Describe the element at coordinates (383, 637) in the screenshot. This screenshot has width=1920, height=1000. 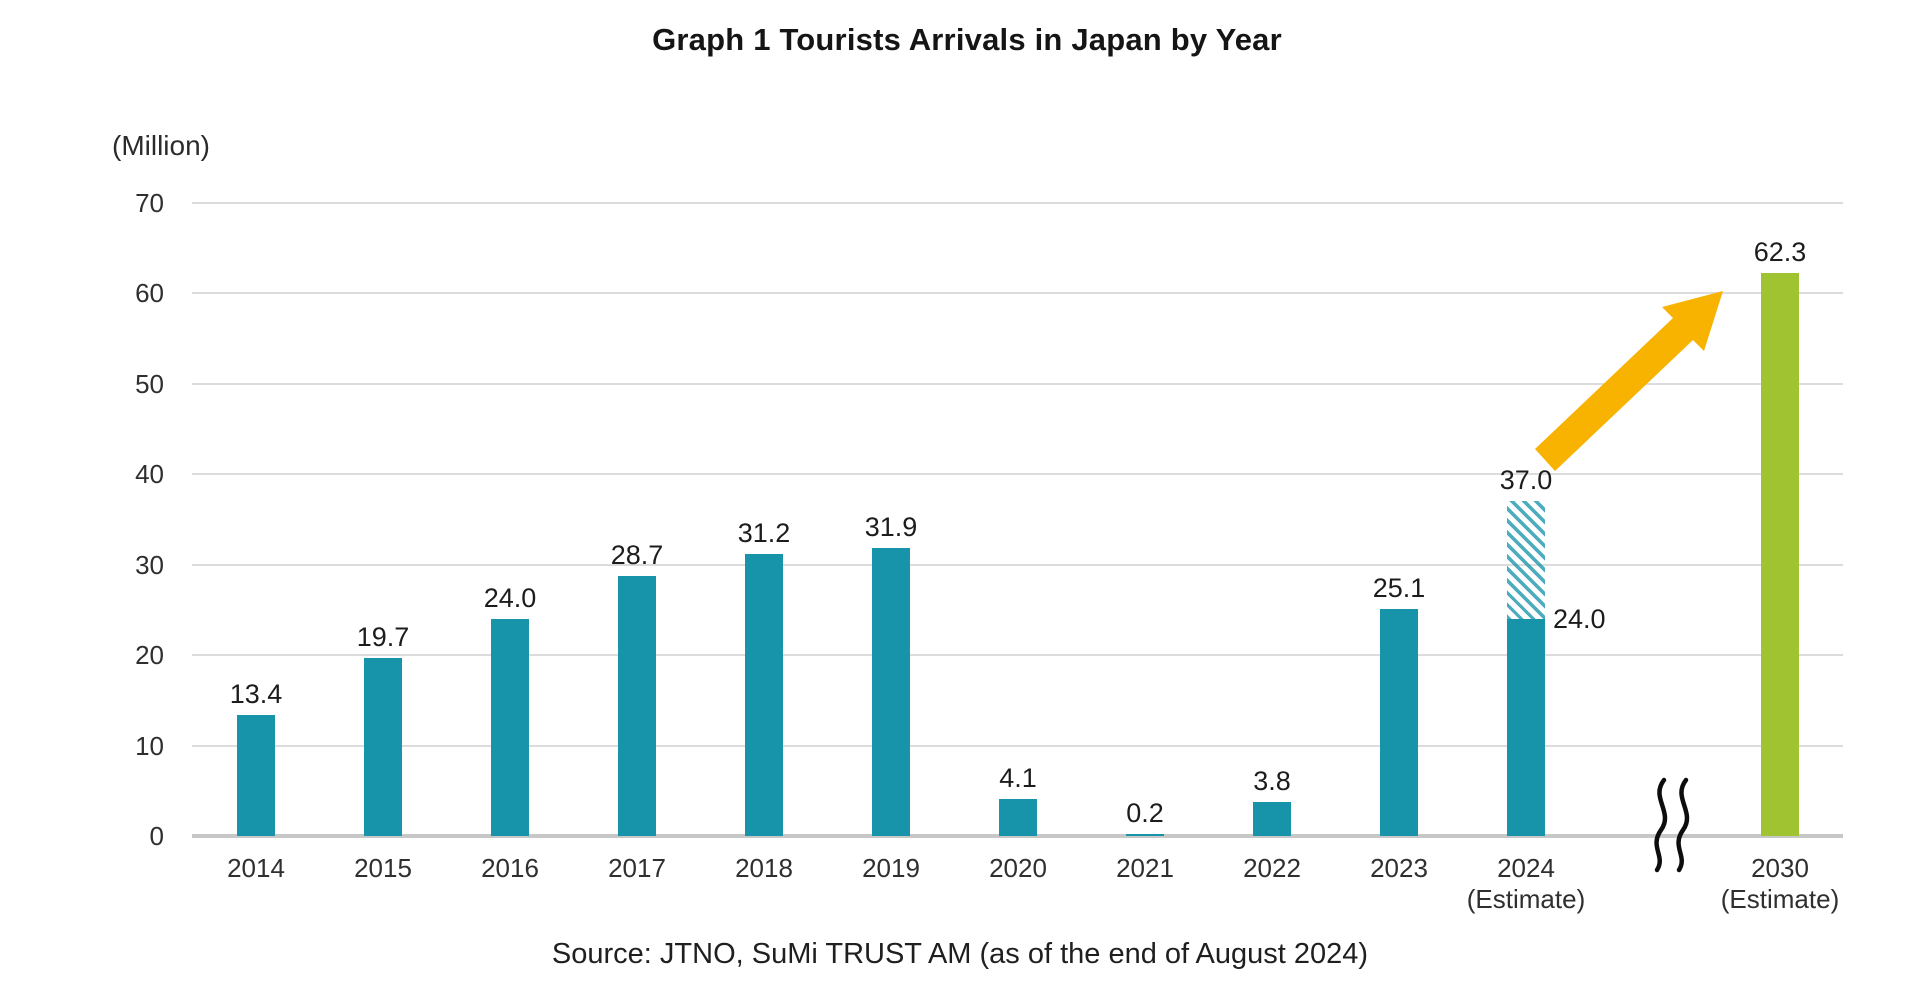
I see `bar-value-label-2015: 19.7` at that location.